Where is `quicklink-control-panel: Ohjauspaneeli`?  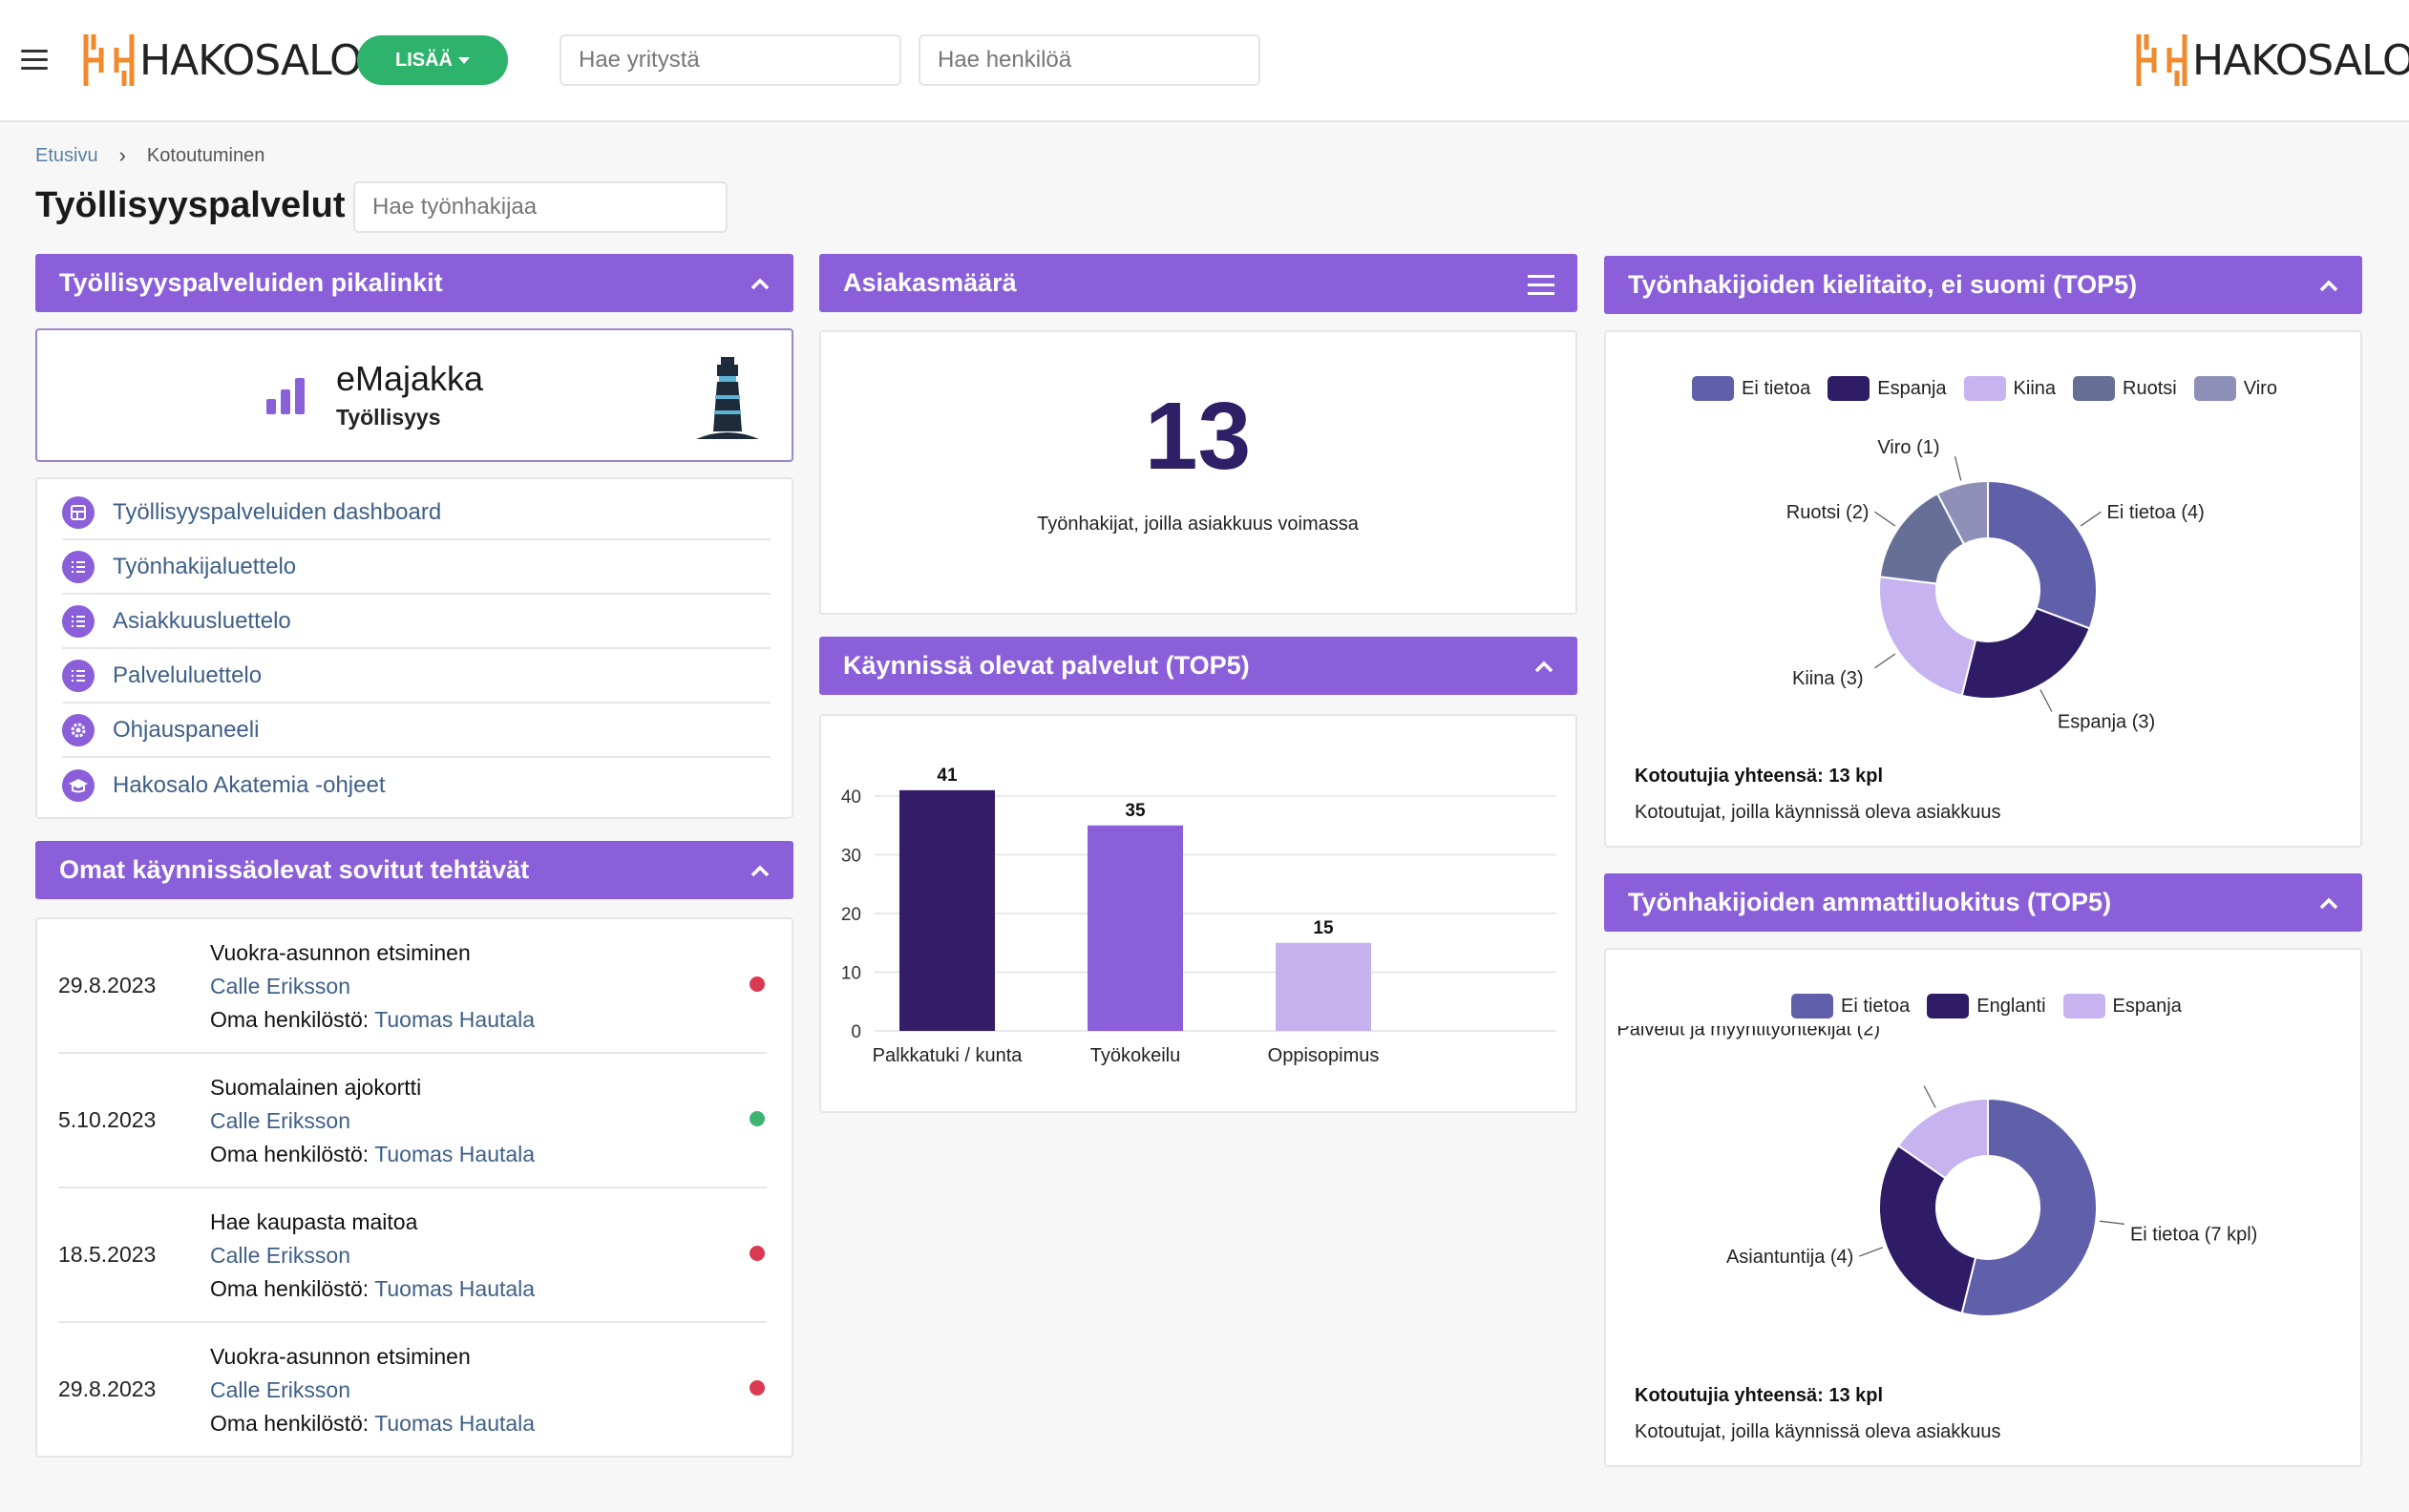 quicklink-control-panel: Ohjauspaneeli is located at coordinates (416, 731).